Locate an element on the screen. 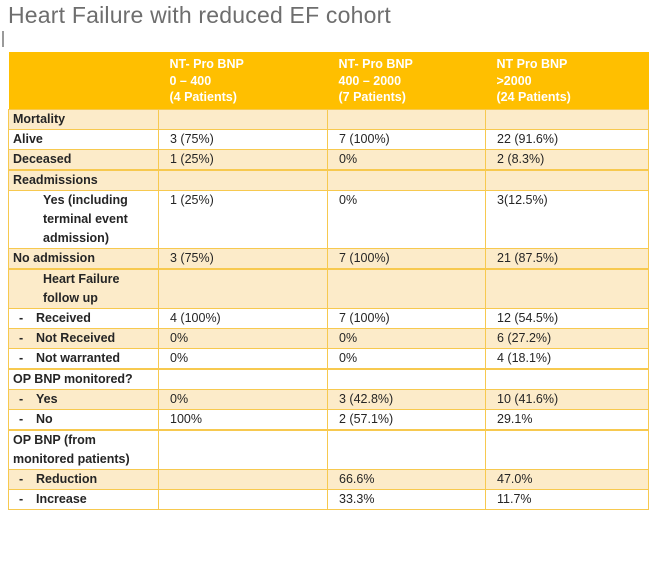 The image size is (650, 582). table-row: - Yes 0% 3 (42.8%) 10 (41.6%) is located at coordinates (328, 399).